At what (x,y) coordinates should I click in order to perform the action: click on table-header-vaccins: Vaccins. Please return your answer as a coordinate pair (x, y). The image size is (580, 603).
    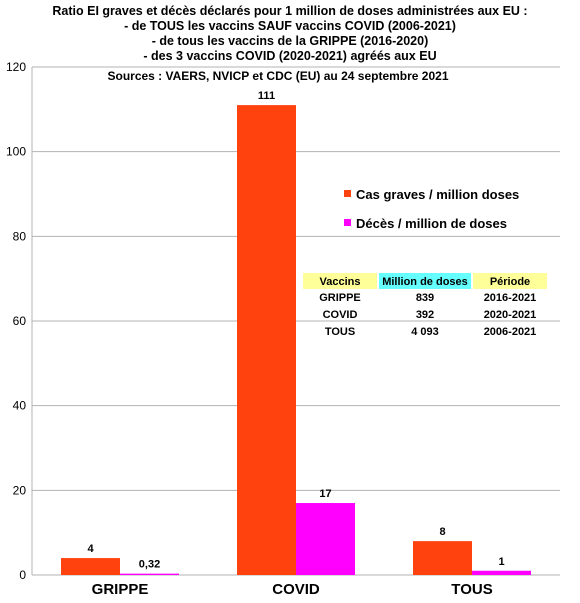
    Looking at the image, I should click on (340, 282).